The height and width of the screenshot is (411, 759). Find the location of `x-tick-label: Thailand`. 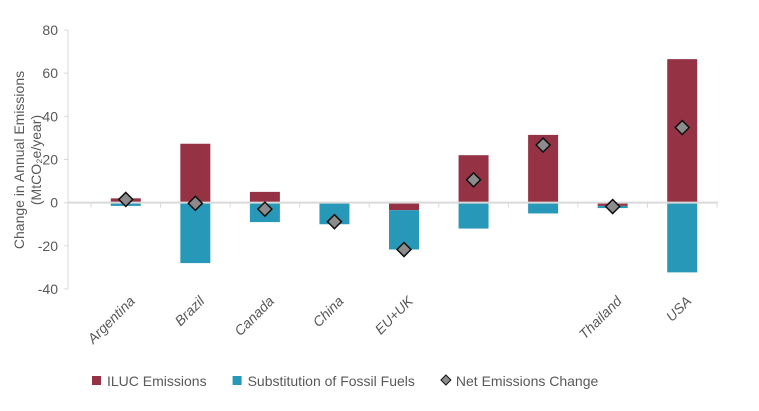

x-tick-label: Thailand is located at coordinates (601, 317).